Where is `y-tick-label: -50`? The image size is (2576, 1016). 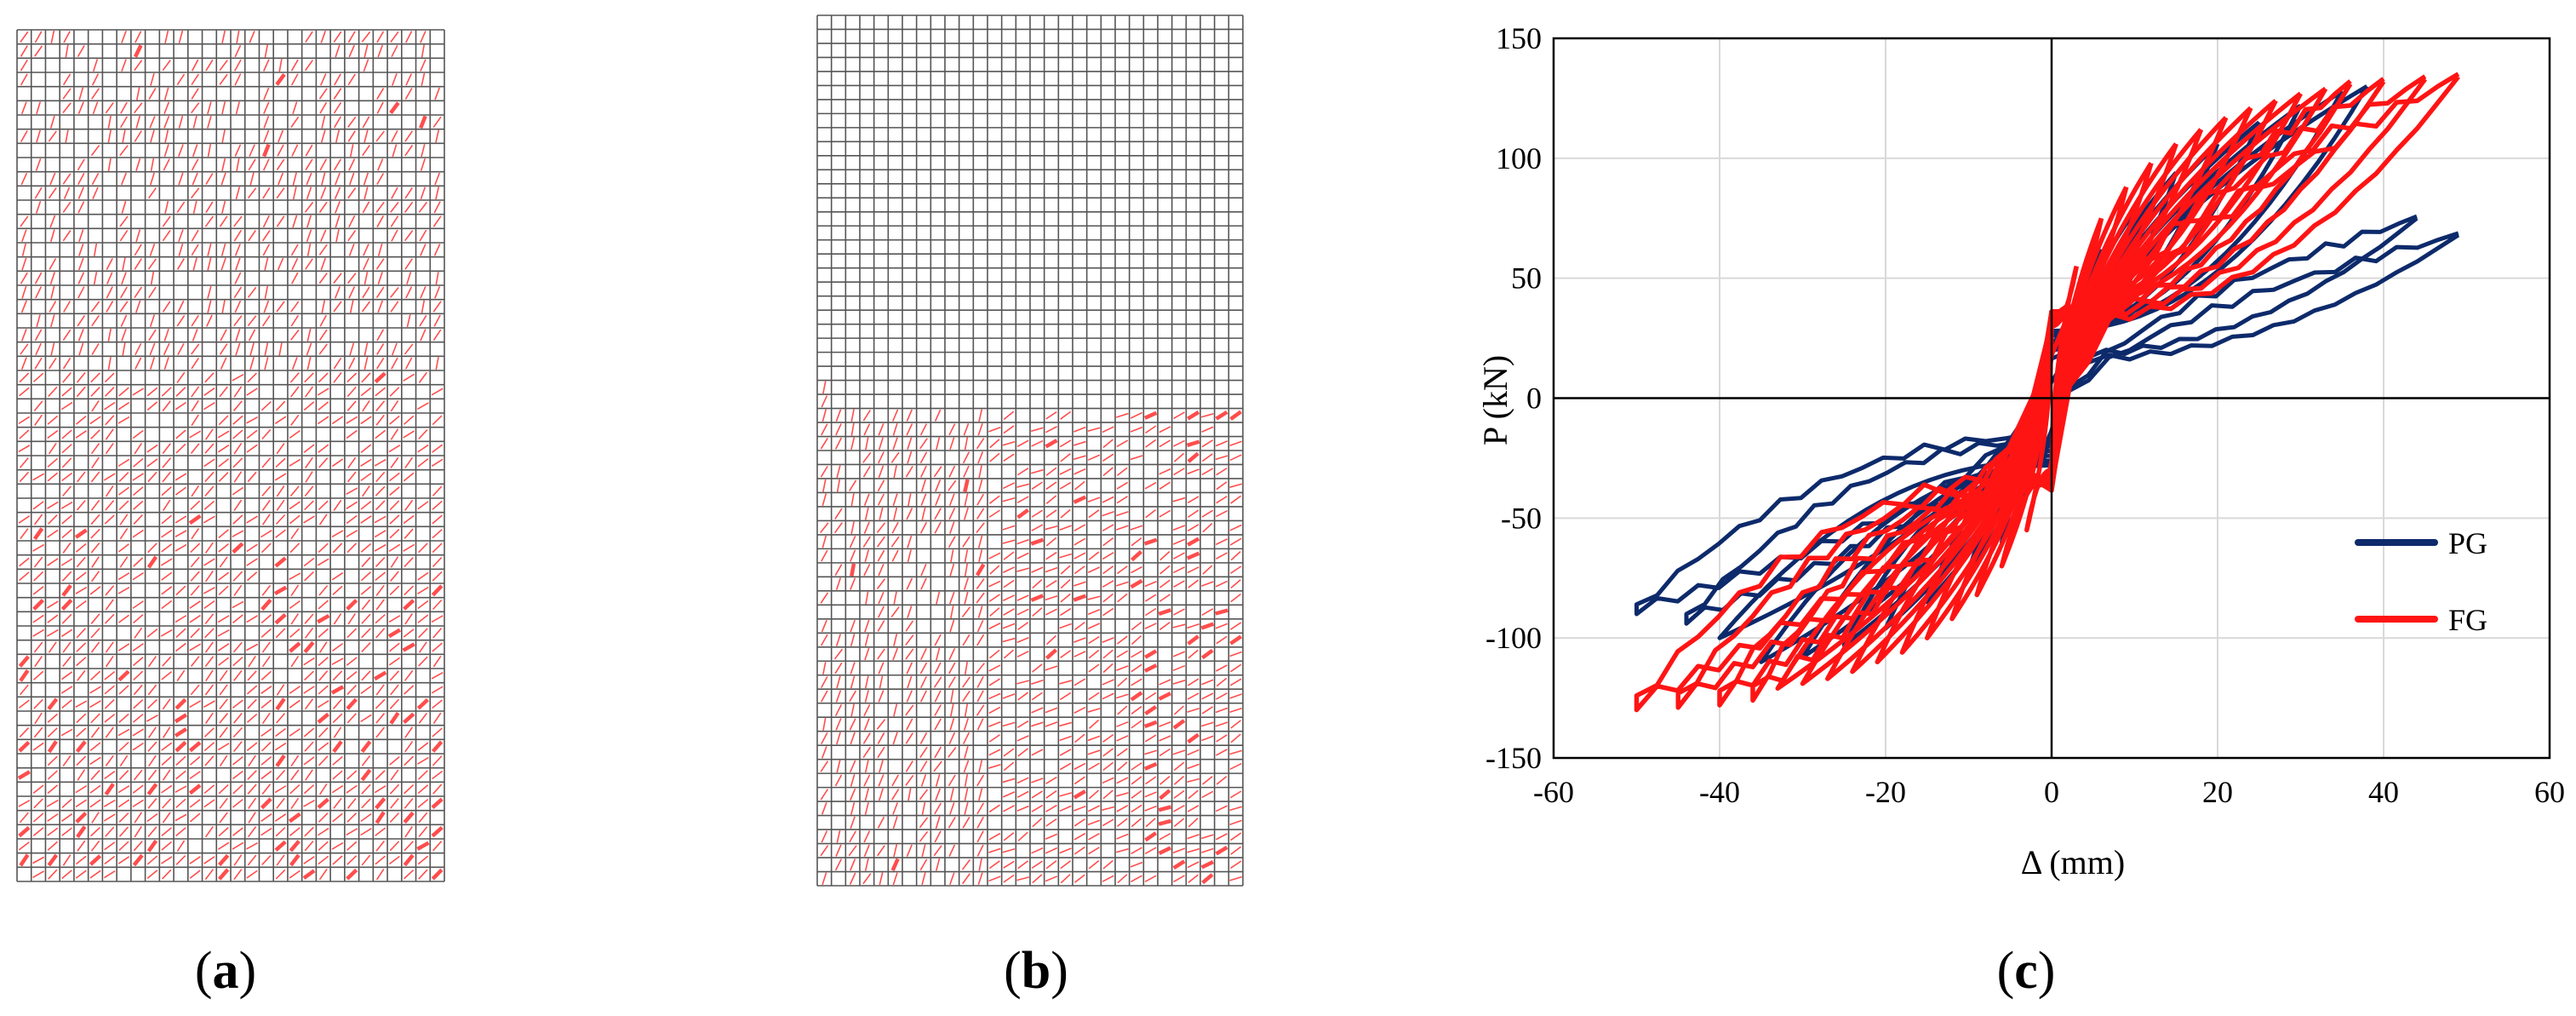 y-tick-label: -50 is located at coordinates (1521, 518).